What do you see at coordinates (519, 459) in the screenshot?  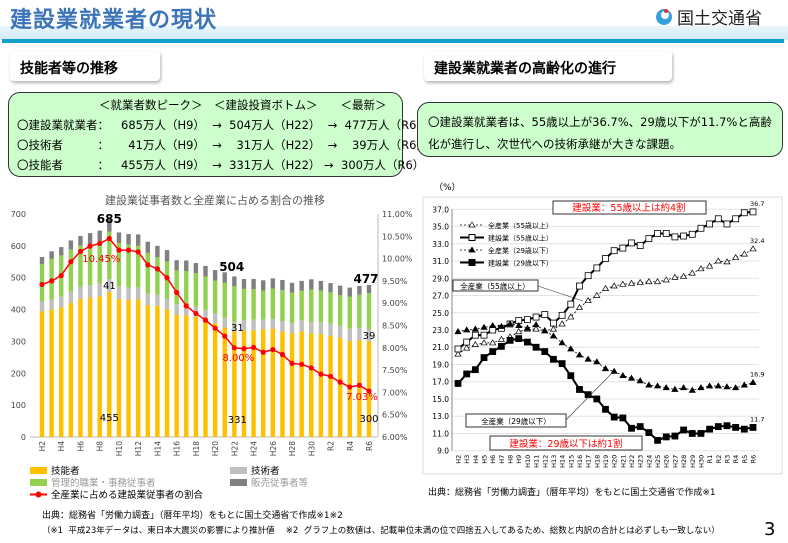 I see `x-tick-label: H9` at bounding box center [519, 459].